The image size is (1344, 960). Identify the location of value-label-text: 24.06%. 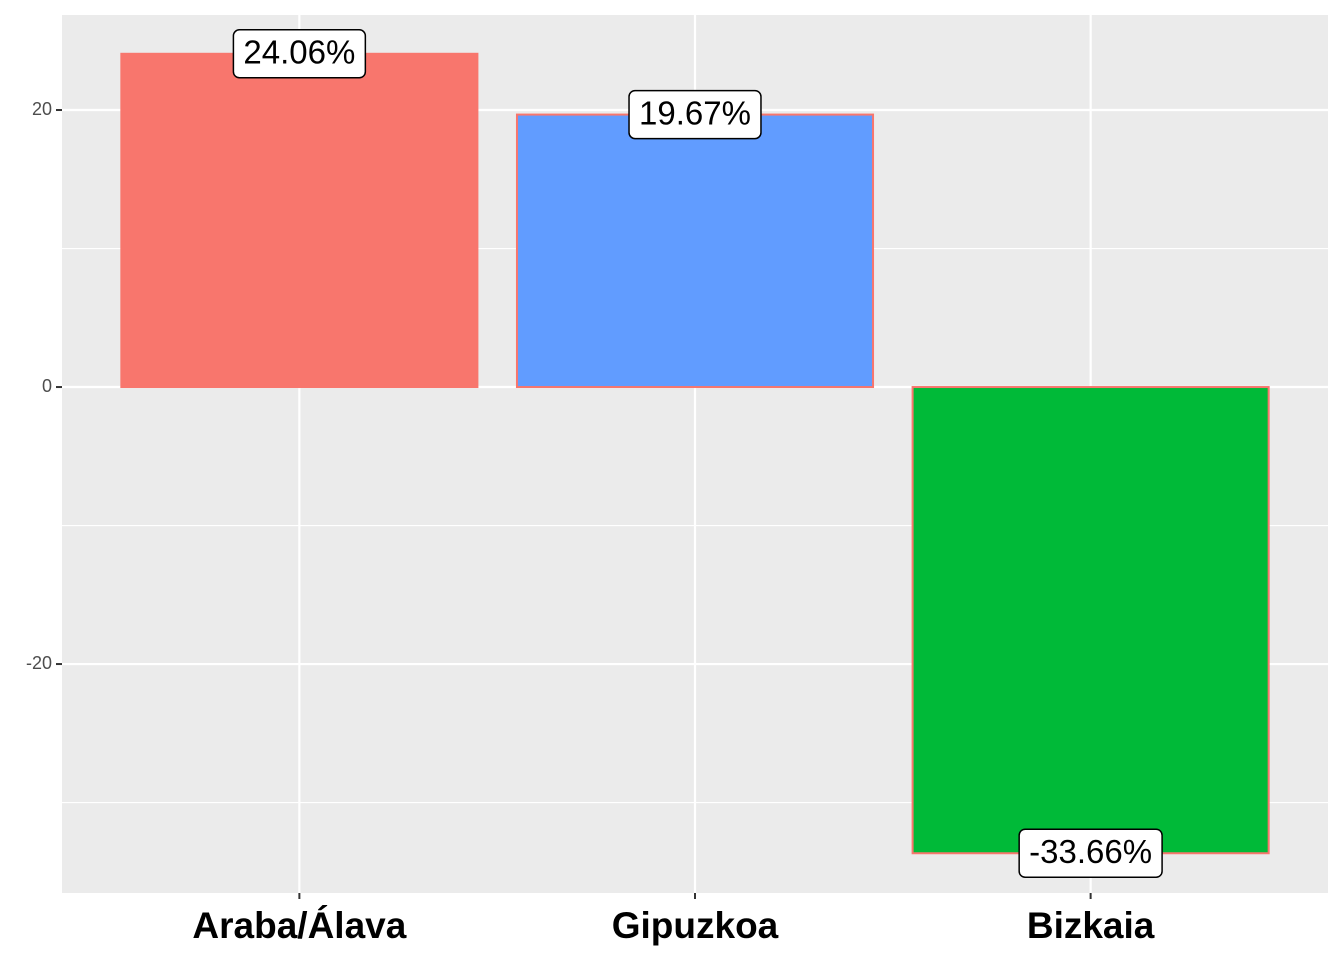
(299, 52).